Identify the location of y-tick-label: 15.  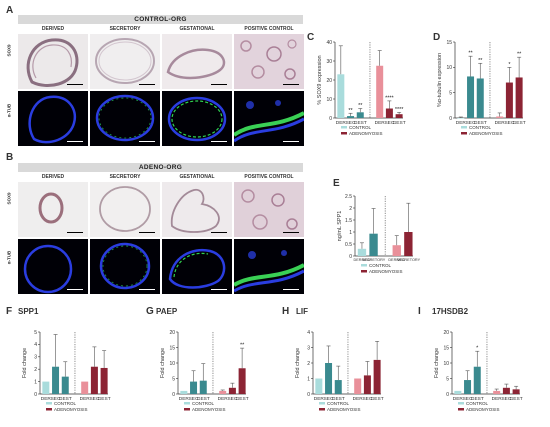
(446, 348).